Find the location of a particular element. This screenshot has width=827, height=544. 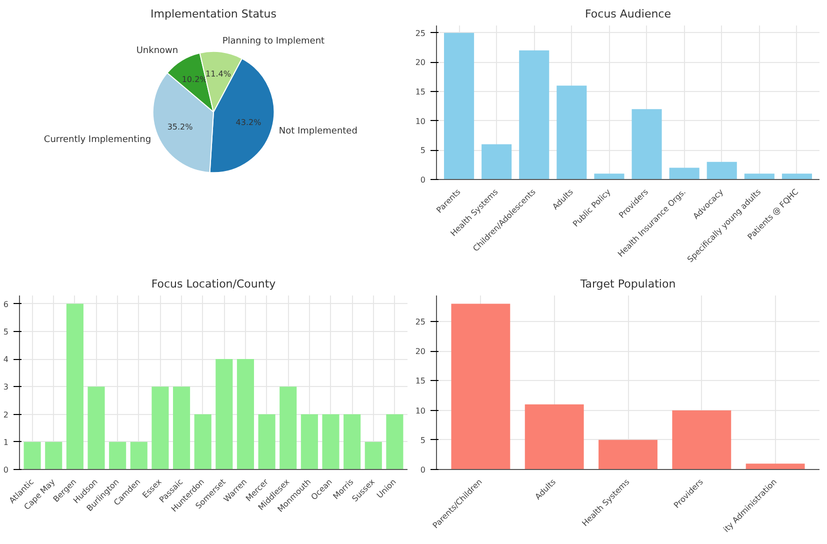

data-label: 35.2% is located at coordinates (180, 127).